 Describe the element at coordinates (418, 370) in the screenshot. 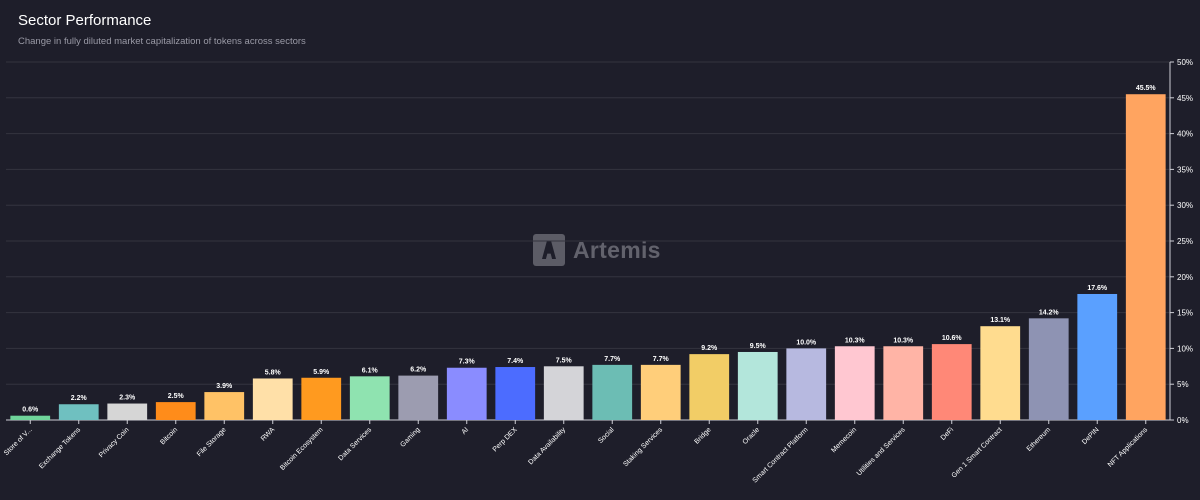

I see `data-label: 6.2%` at that location.